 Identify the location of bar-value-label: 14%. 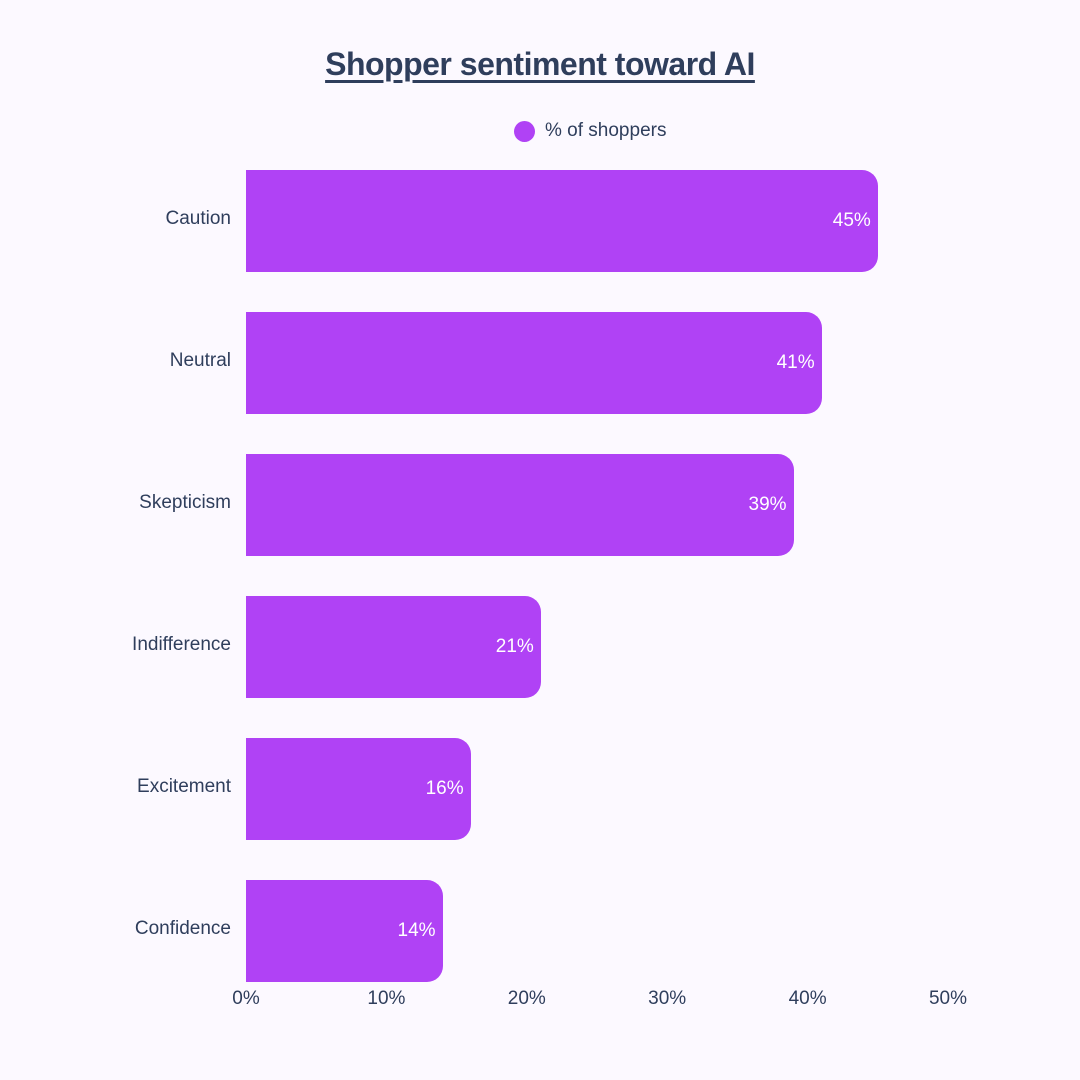
(416, 930).